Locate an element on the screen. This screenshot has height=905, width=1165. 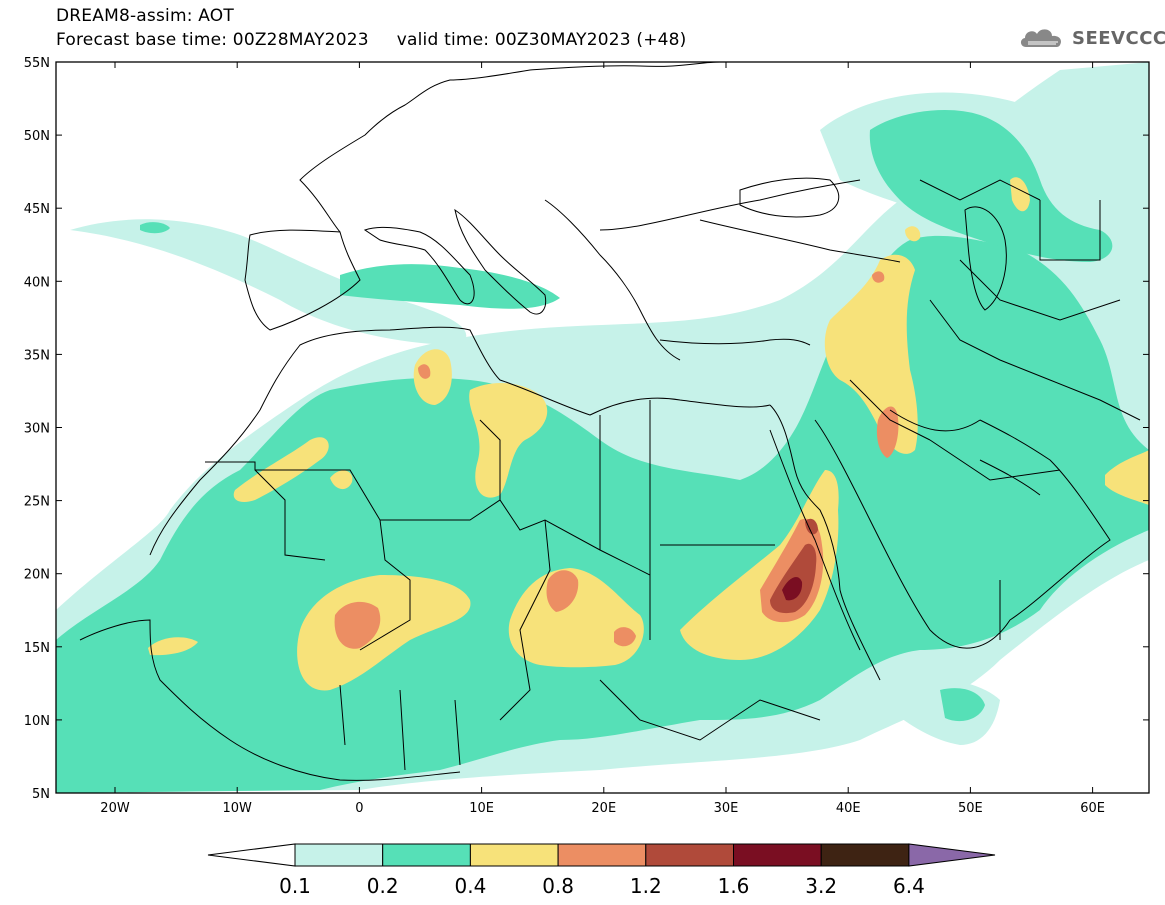
lat-label: 30N is located at coordinates (37, 429).